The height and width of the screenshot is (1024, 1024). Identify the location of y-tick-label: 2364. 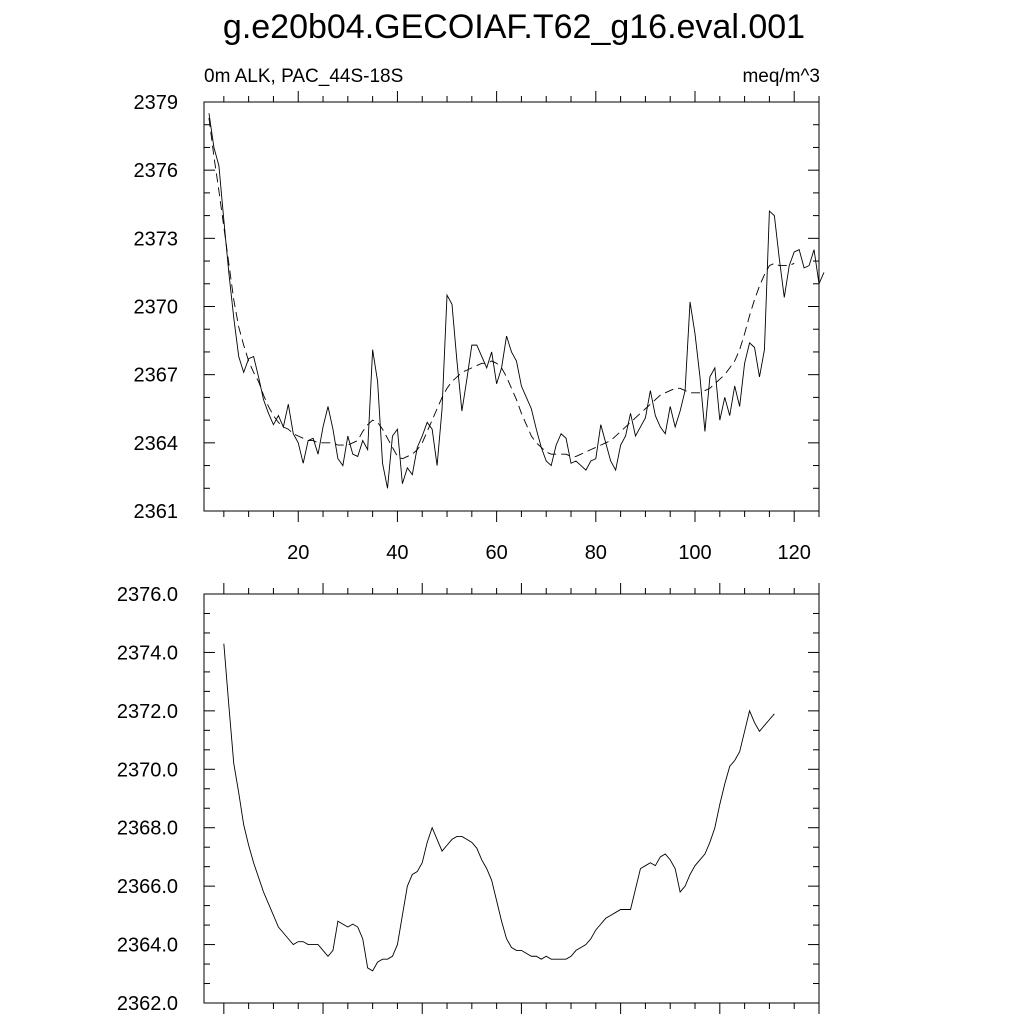
(156, 444).